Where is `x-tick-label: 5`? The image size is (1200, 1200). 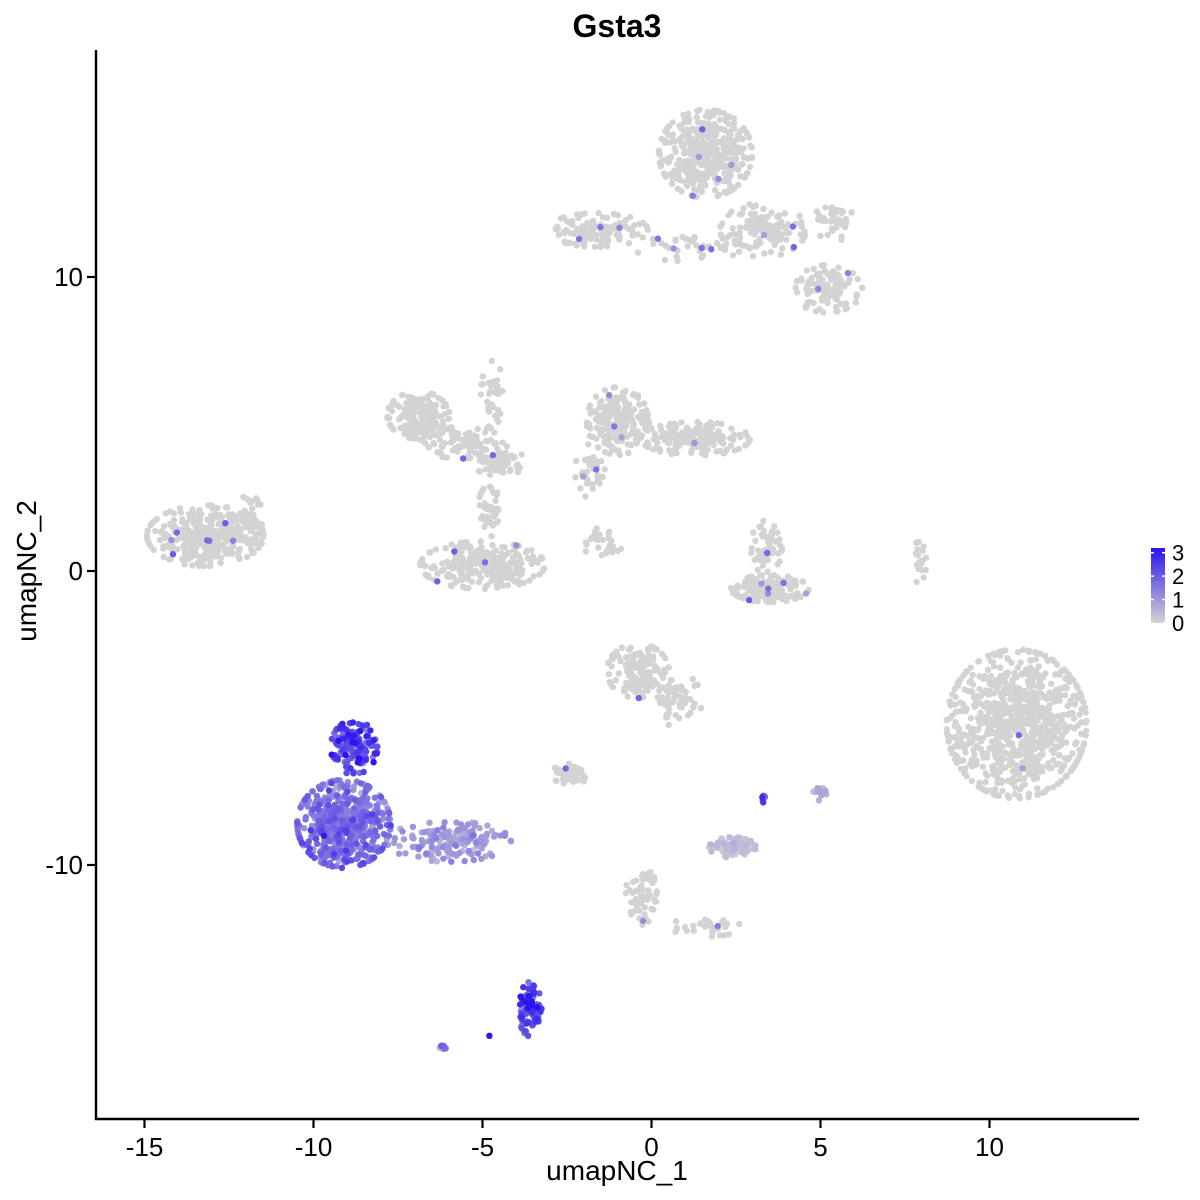
x-tick-label: 5 is located at coordinates (820, 1147).